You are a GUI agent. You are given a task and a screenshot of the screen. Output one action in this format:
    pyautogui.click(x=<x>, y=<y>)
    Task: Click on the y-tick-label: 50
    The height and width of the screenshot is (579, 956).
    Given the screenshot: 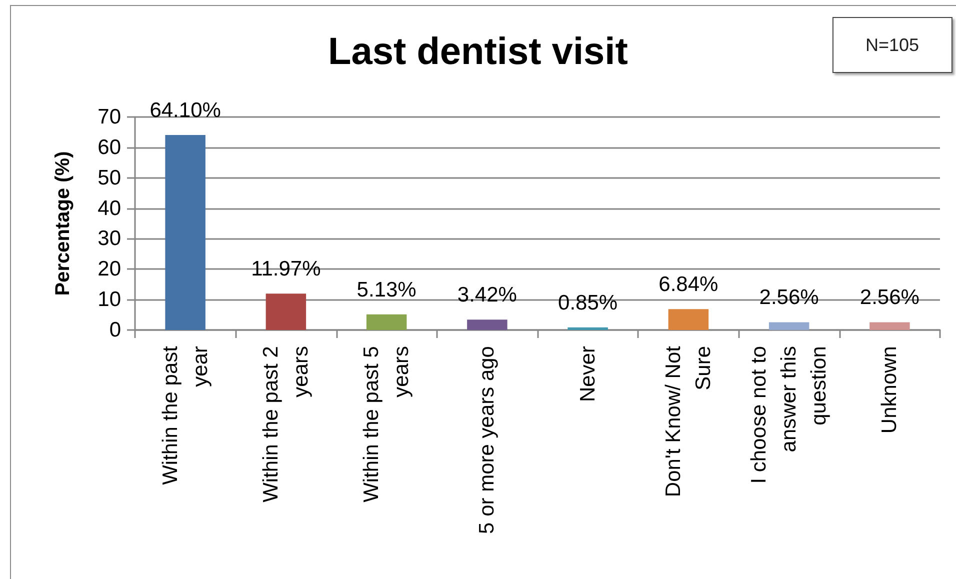 What is the action you would take?
    pyautogui.click(x=109, y=178)
    